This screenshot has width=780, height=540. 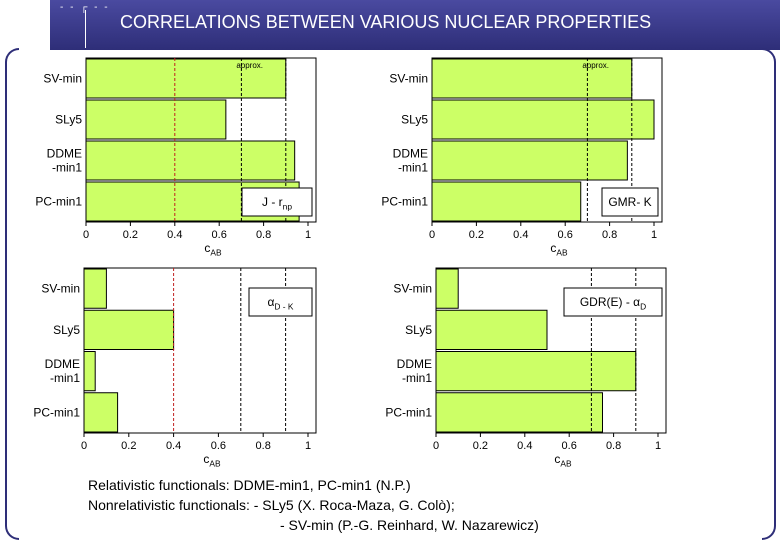 I want to click on chart-2-tick-label-3: 0.6, so click(x=218, y=446).